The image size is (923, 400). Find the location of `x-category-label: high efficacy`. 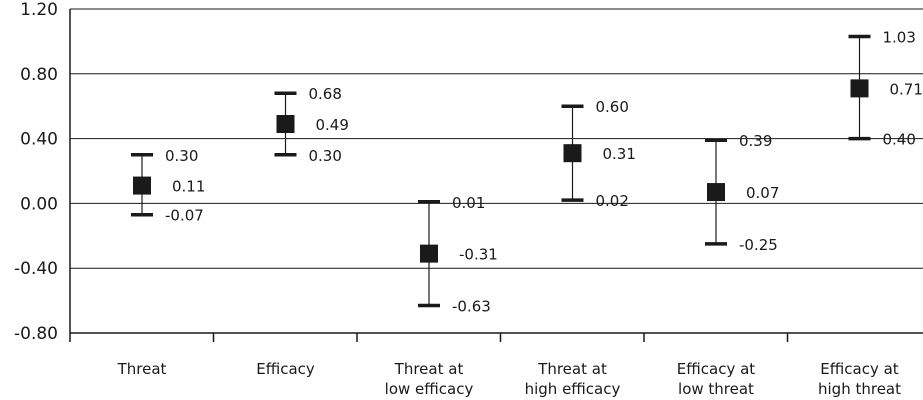

x-category-label: high efficacy is located at coordinates (573, 389).